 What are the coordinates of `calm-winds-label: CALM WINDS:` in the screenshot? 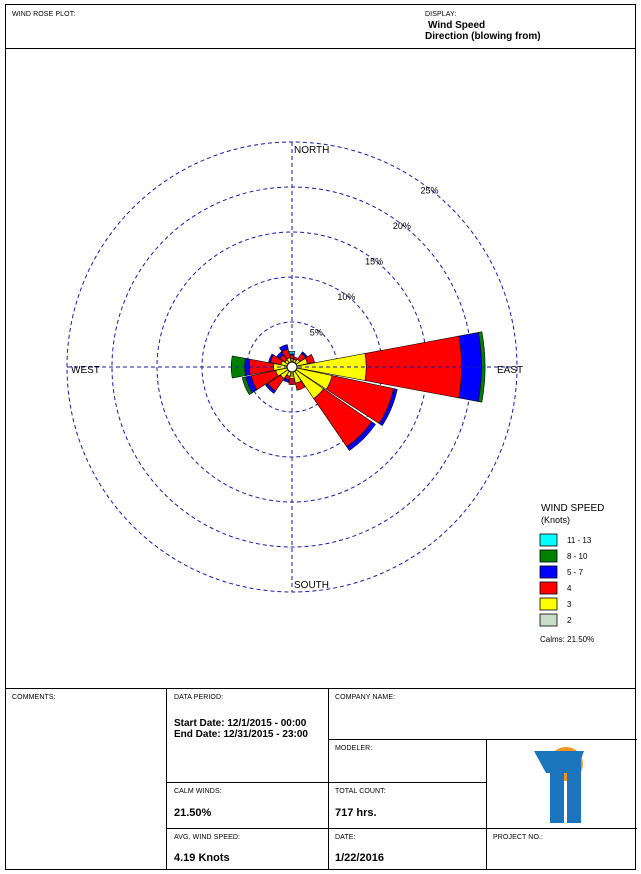 It's located at (198, 791).